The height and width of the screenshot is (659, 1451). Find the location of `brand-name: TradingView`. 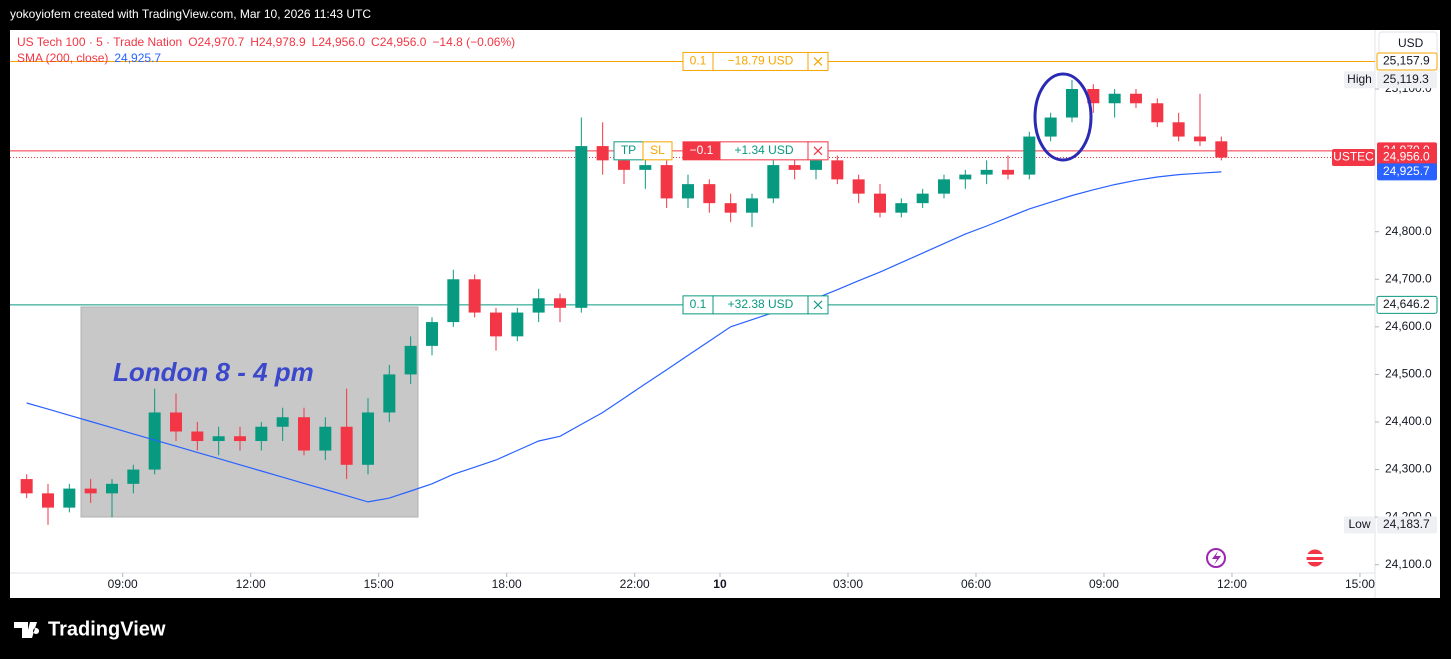

brand-name: TradingView is located at coordinates (107, 629).